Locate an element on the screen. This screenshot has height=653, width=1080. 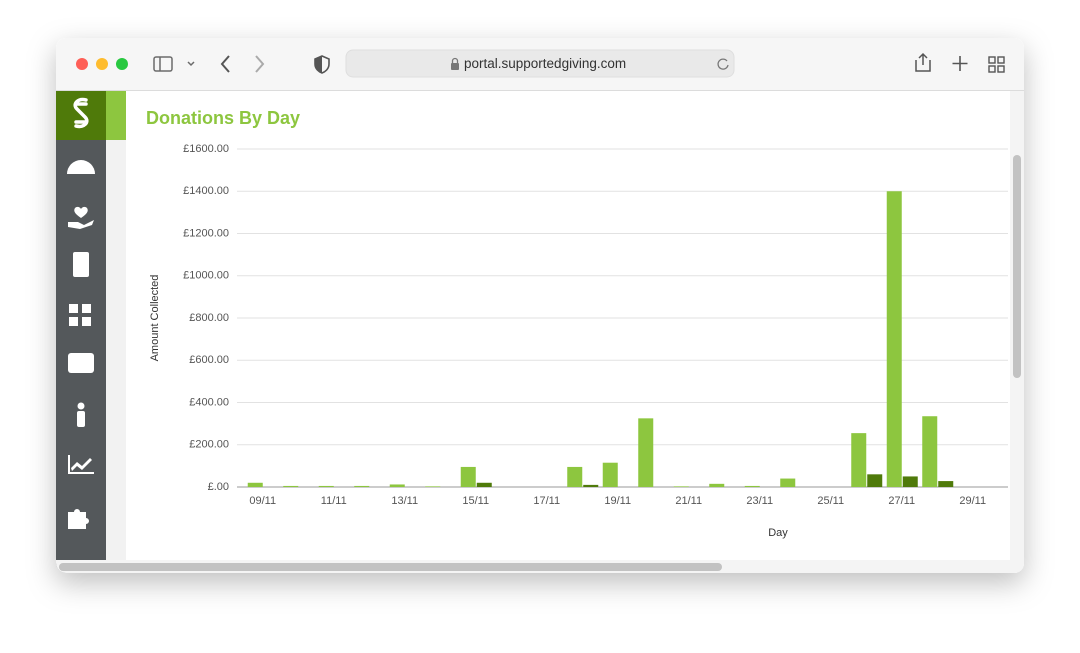
y-tick-label: £1400.00 is located at coordinates (206, 191).